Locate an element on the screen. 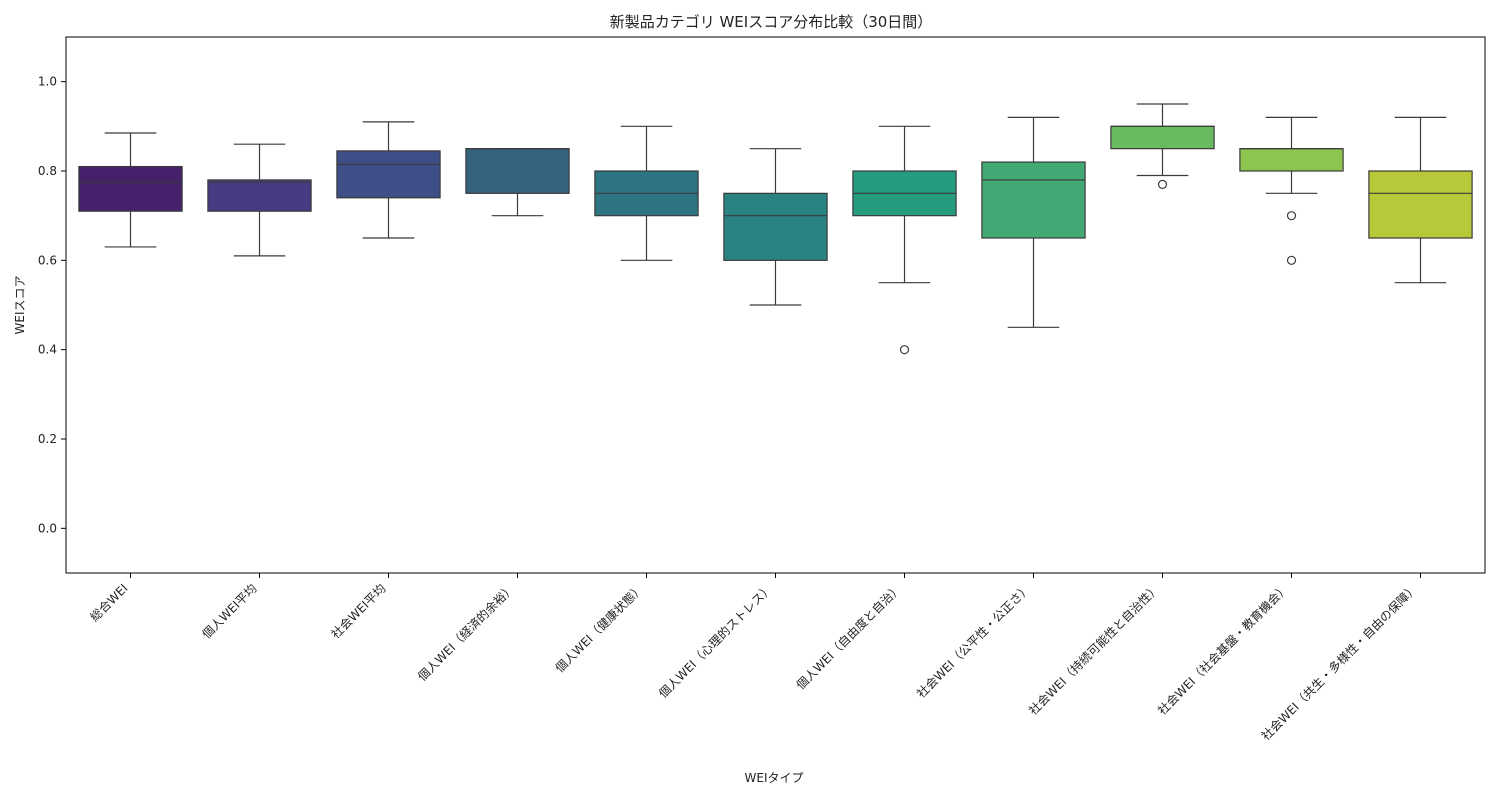 This screenshot has width=1500, height=800. y-tick-label: 0.0 is located at coordinates (47, 528).